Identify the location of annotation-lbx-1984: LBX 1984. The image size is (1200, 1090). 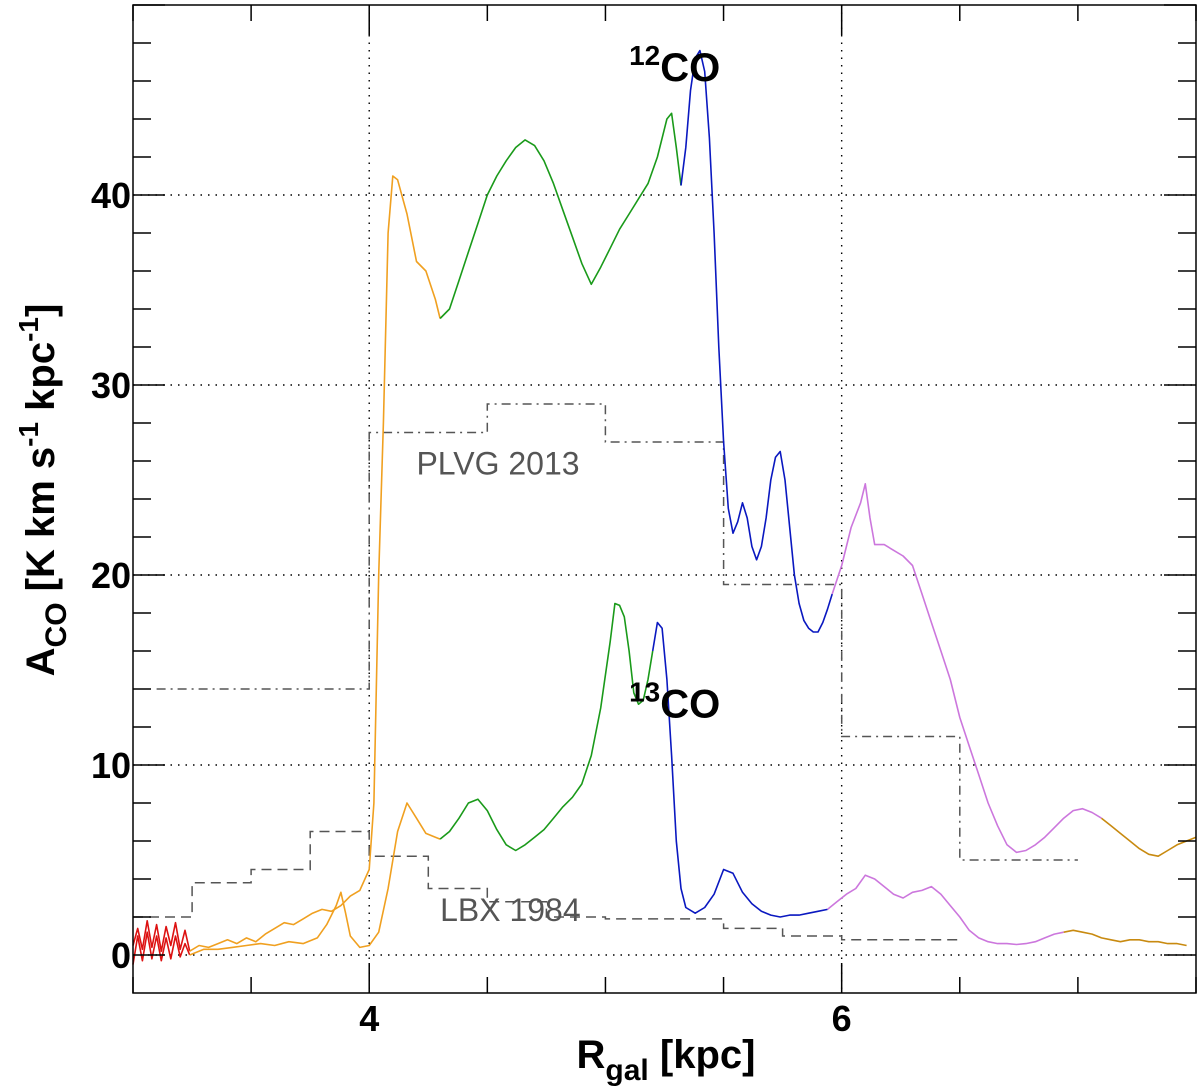
(510, 910).